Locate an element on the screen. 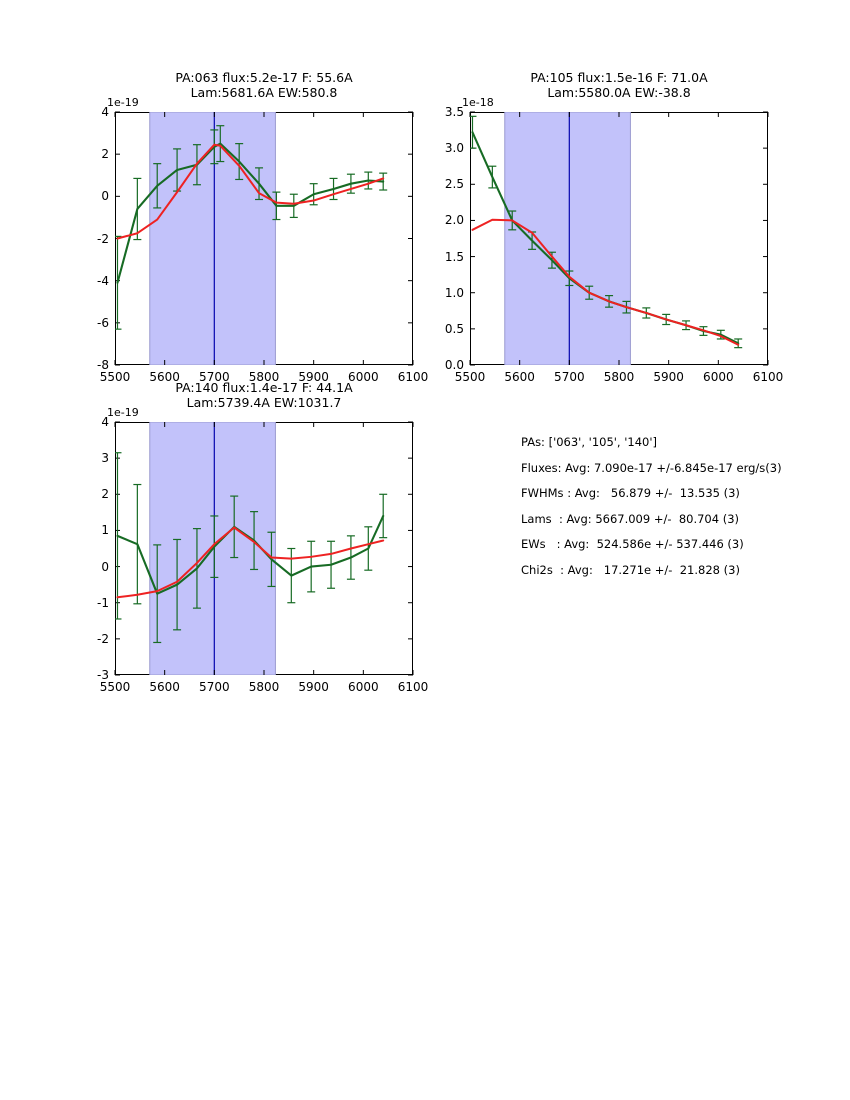 Image resolution: width=850 pixels, height=1100 pixels. y-tick-label: 1.5 is located at coordinates (454, 256).